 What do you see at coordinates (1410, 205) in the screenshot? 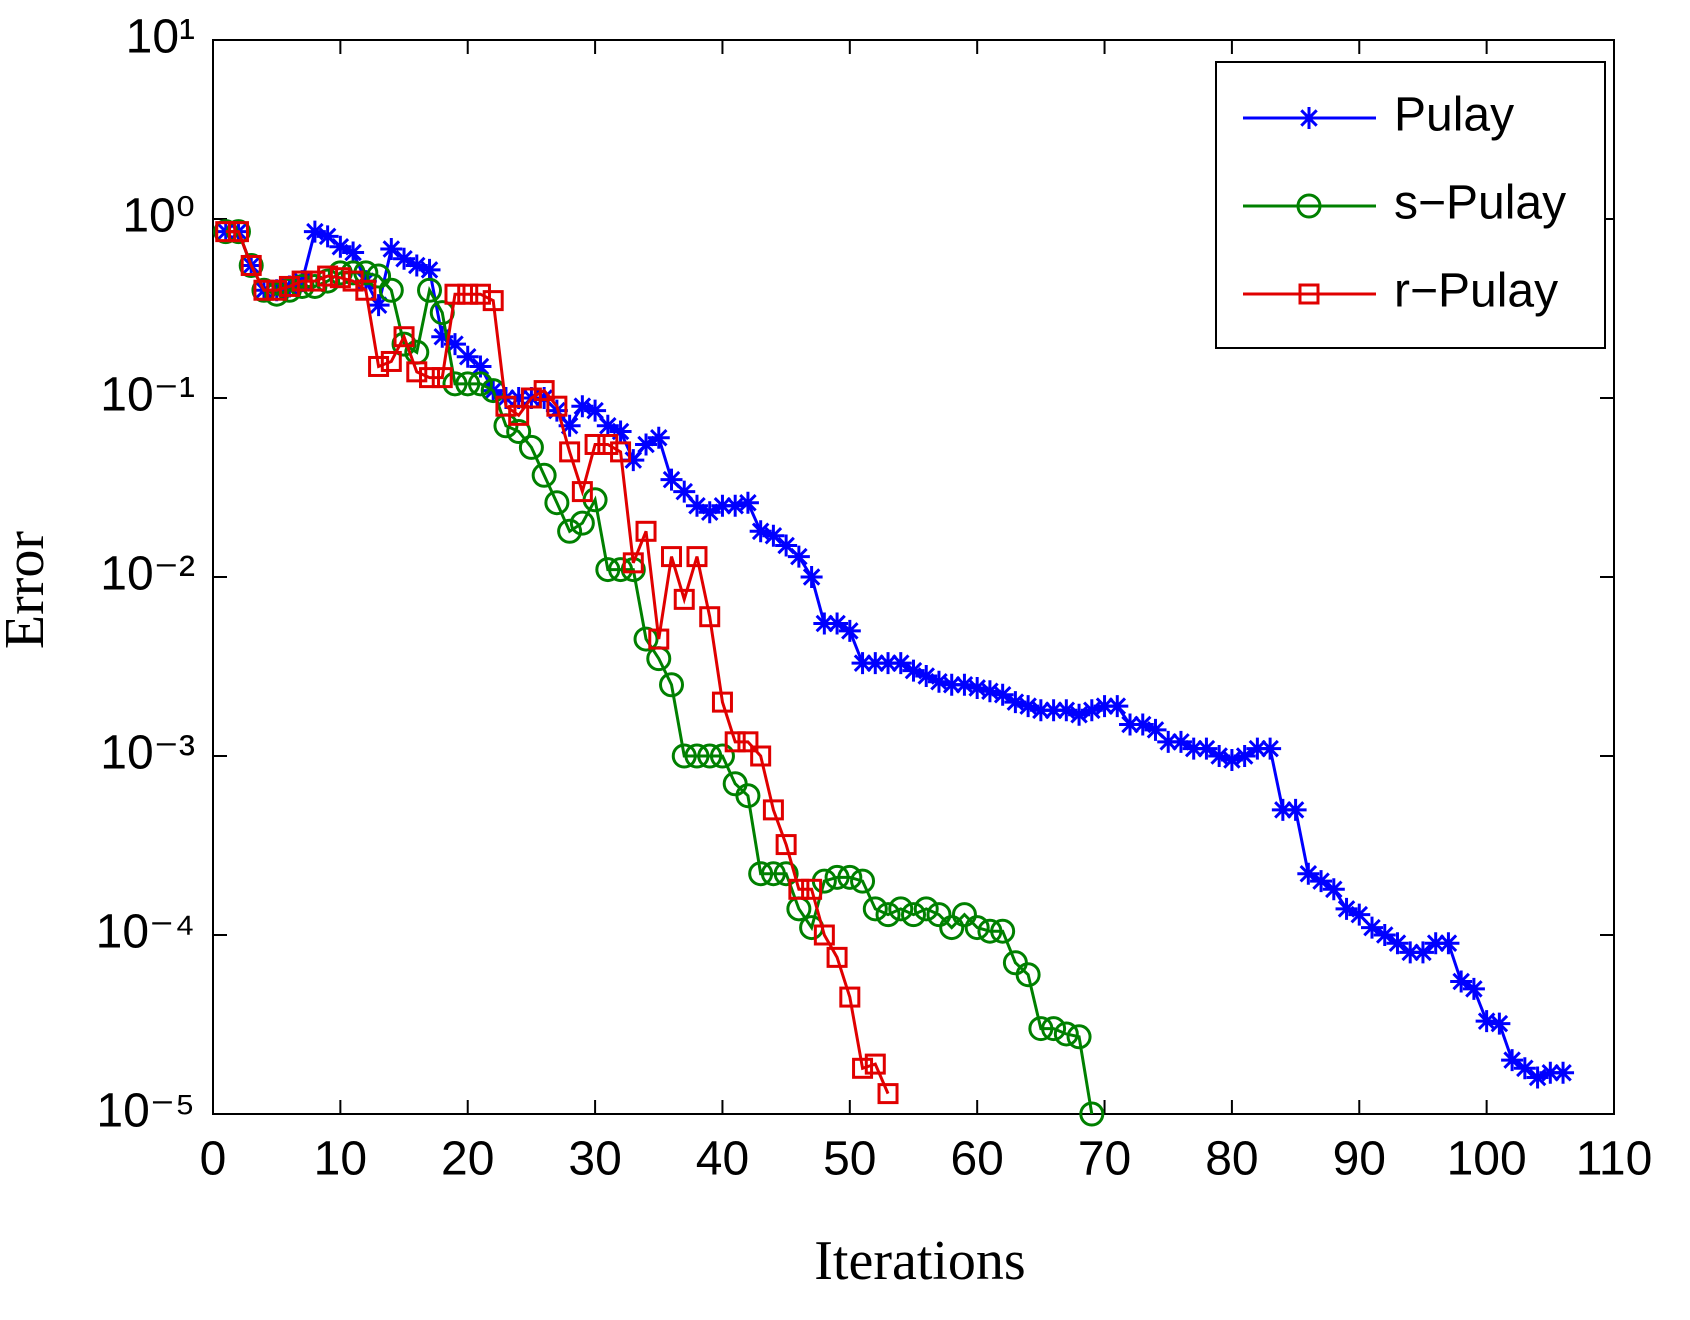
I see `legend: Pulay s−Pulay r−Pulay` at bounding box center [1410, 205].